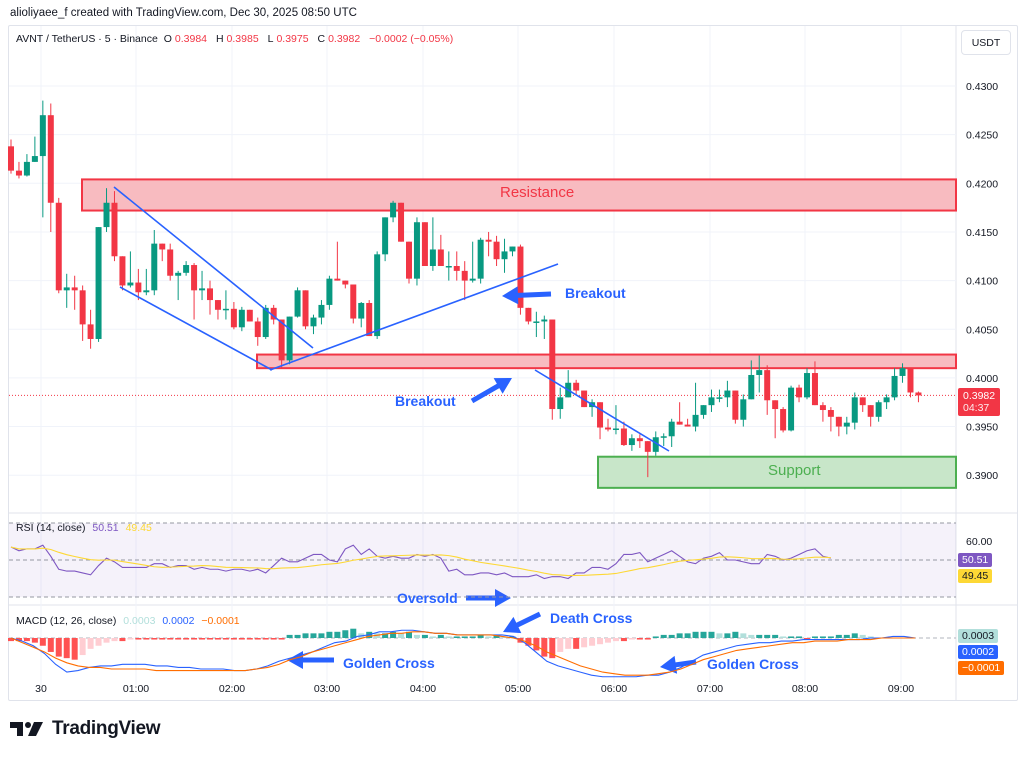 The width and height of the screenshot is (1024, 757). Describe the element at coordinates (463, 653) in the screenshot. I see `macd-signal-line` at that location.